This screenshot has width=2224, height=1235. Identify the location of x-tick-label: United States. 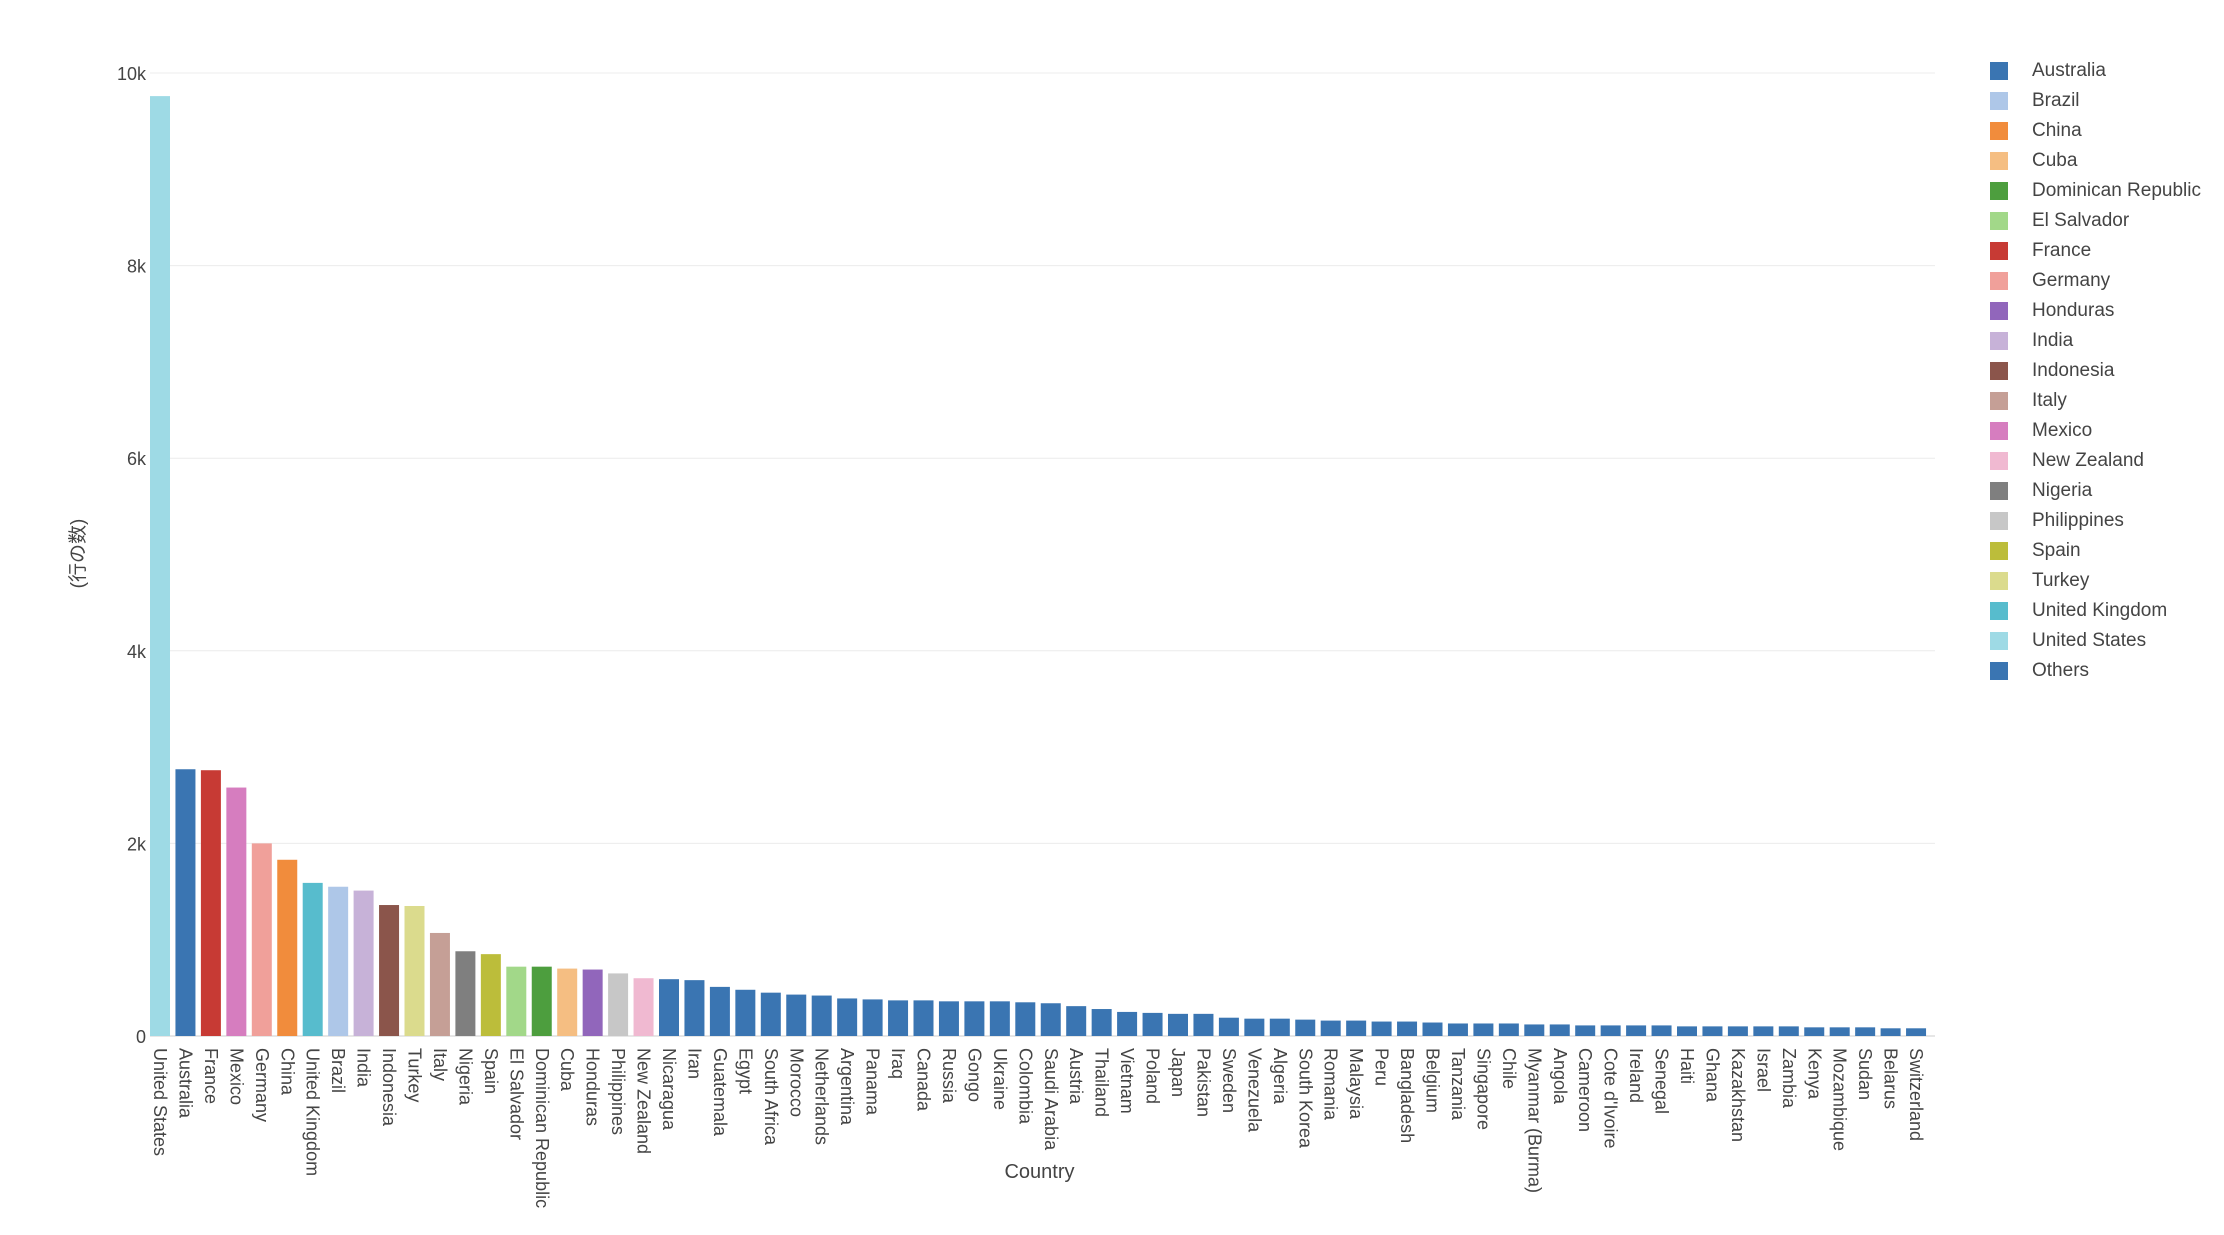
(160, 1102).